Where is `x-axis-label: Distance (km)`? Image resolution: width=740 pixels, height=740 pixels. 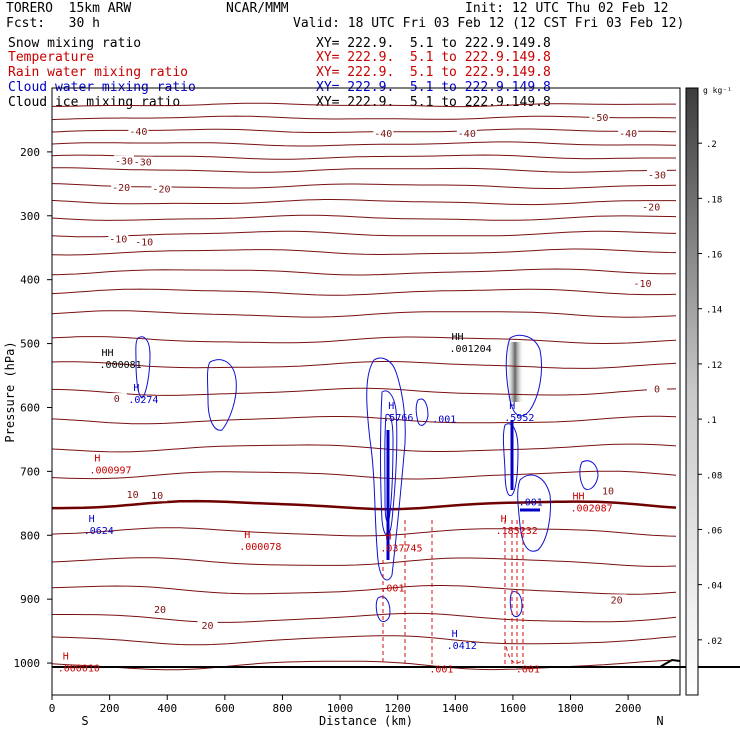 x-axis-label: Distance (km) is located at coordinates (366, 721).